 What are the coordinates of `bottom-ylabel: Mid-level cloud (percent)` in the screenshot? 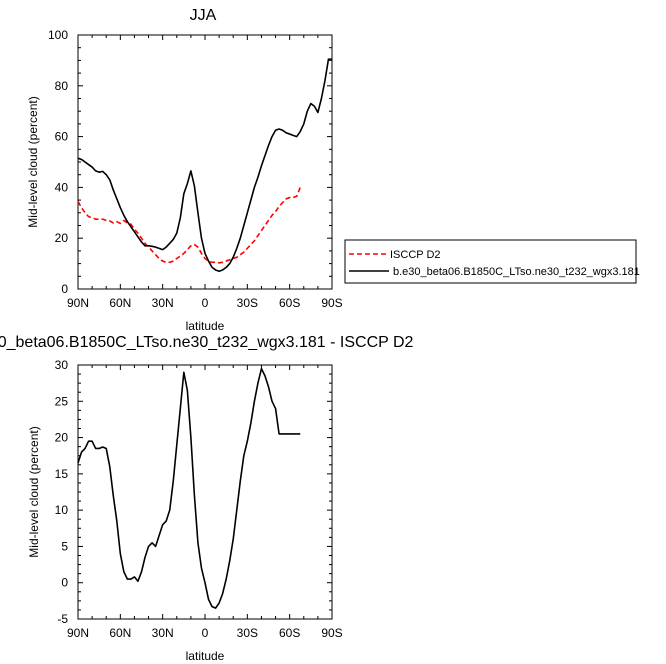 It's located at (34, 491).